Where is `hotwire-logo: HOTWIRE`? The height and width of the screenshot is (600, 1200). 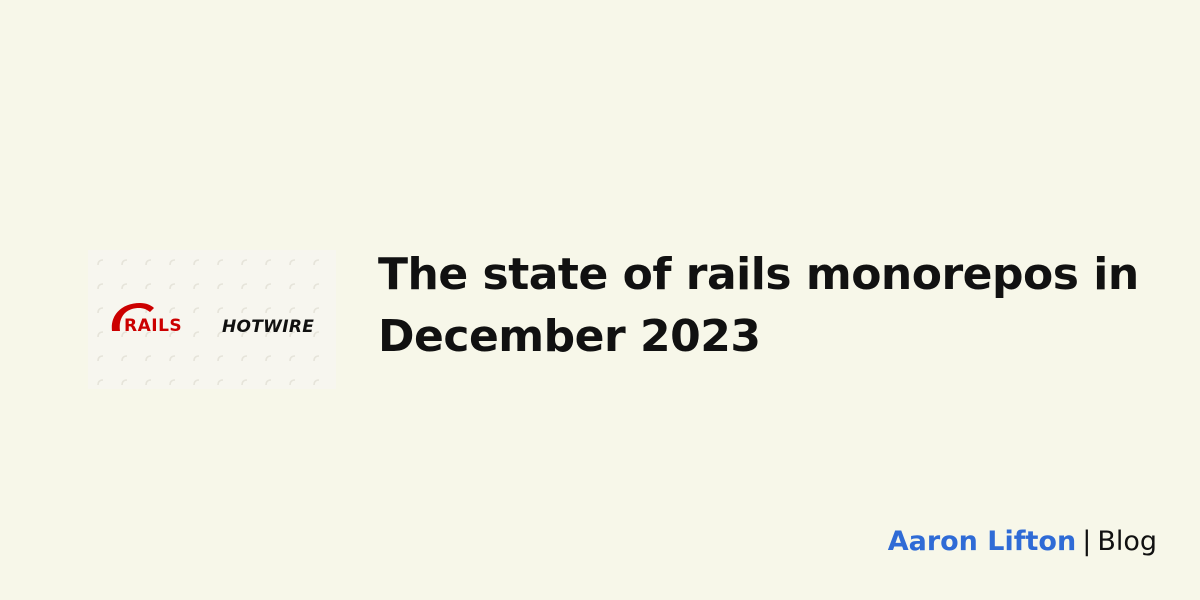
hotwire-logo: HOTWIRE is located at coordinates (268, 327).